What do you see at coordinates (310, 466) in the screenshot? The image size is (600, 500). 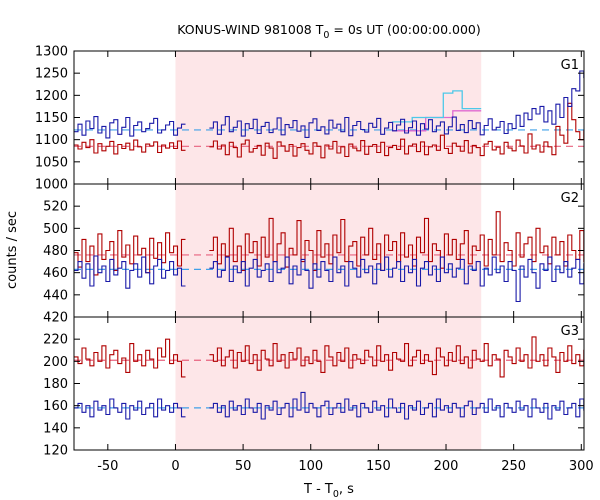 I see `x-tick-label: 100` at bounding box center [310, 466].